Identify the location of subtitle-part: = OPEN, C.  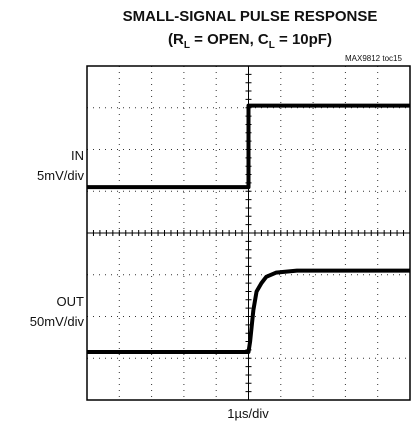
(229, 39).